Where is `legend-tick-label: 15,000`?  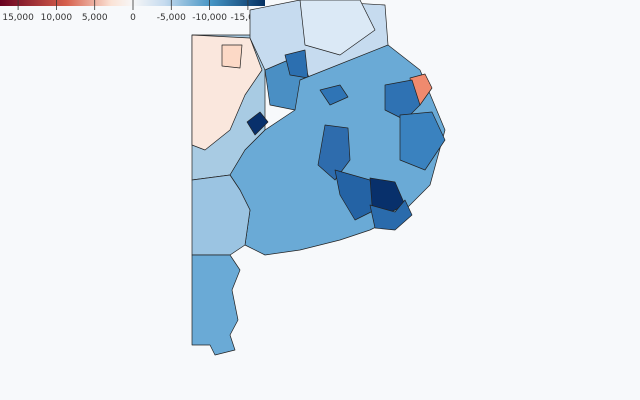 legend-tick-label: 15,000 is located at coordinates (18, 18).